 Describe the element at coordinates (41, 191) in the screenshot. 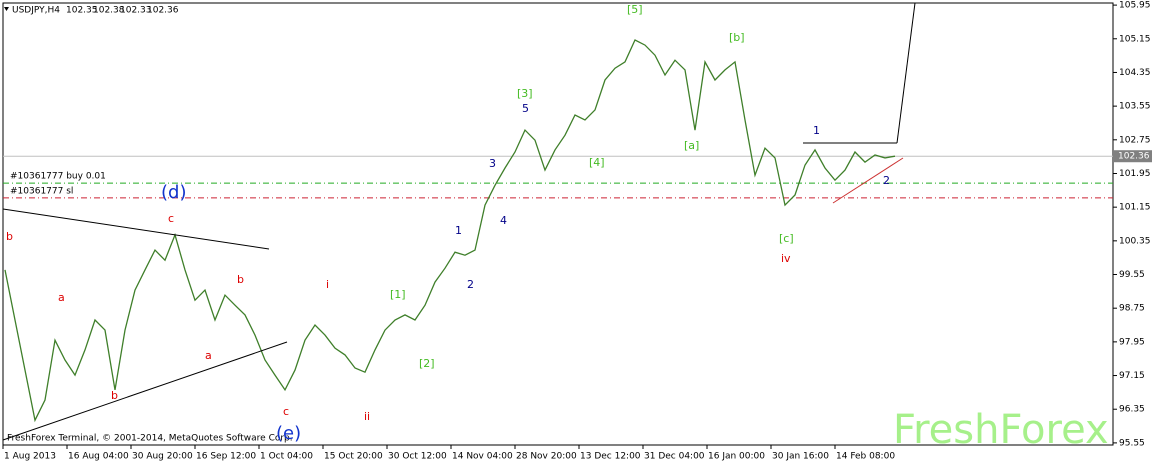

I see `order-label: #10361777 sl` at that location.